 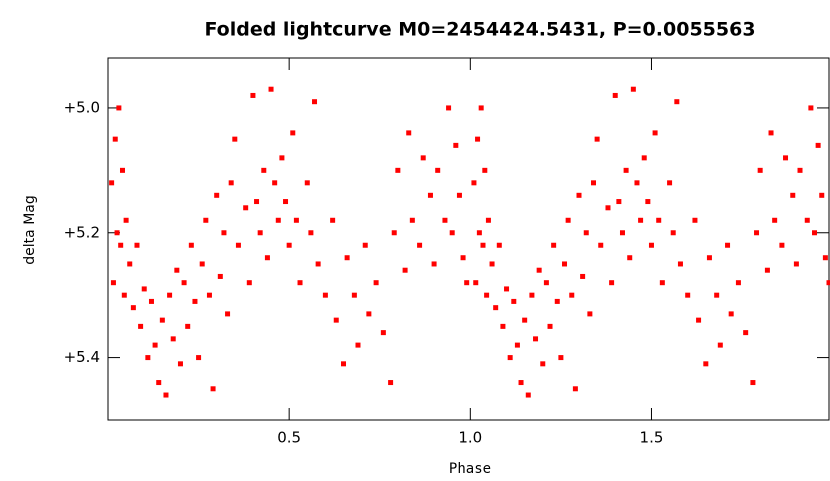 I want to click on y-tick-label: +5.0, so click(x=82, y=107).